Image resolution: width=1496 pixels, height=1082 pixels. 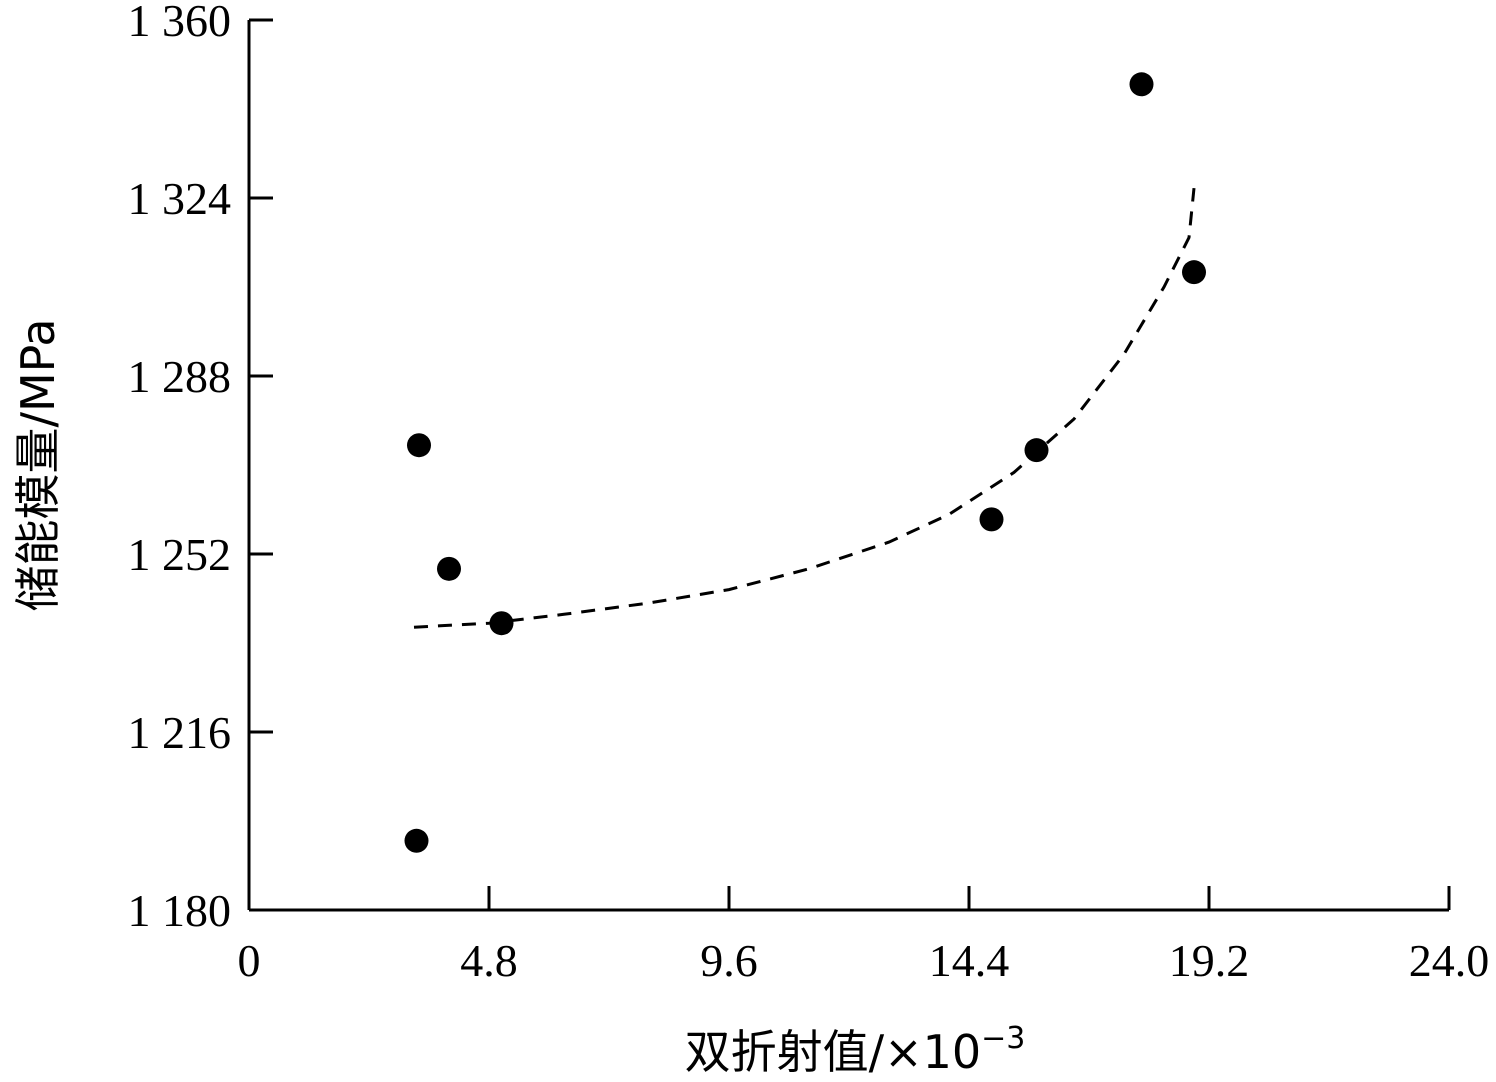 What do you see at coordinates (833, 1052) in the screenshot?
I see `x-axis-title-text: 双折射值/×10` at bounding box center [833, 1052].